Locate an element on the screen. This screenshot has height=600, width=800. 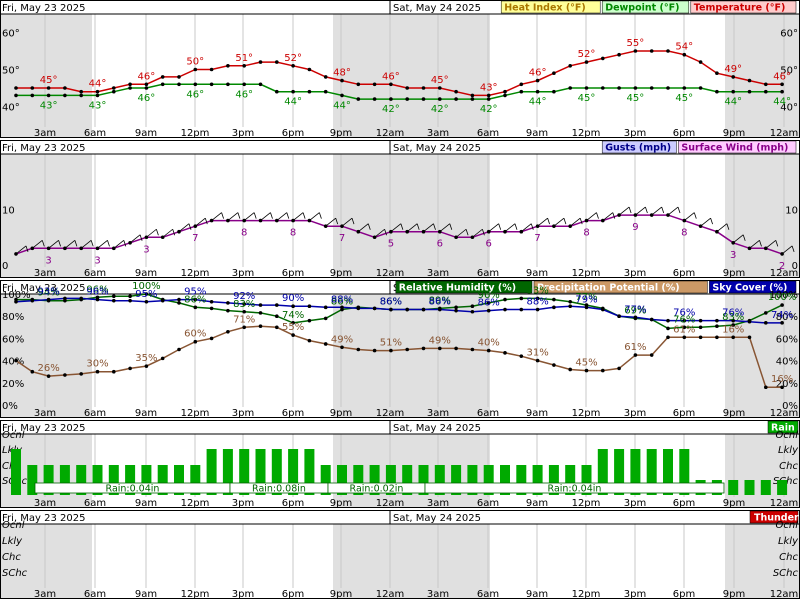
qpf-label: Rain:0.08in is located at coordinates (279, 489).